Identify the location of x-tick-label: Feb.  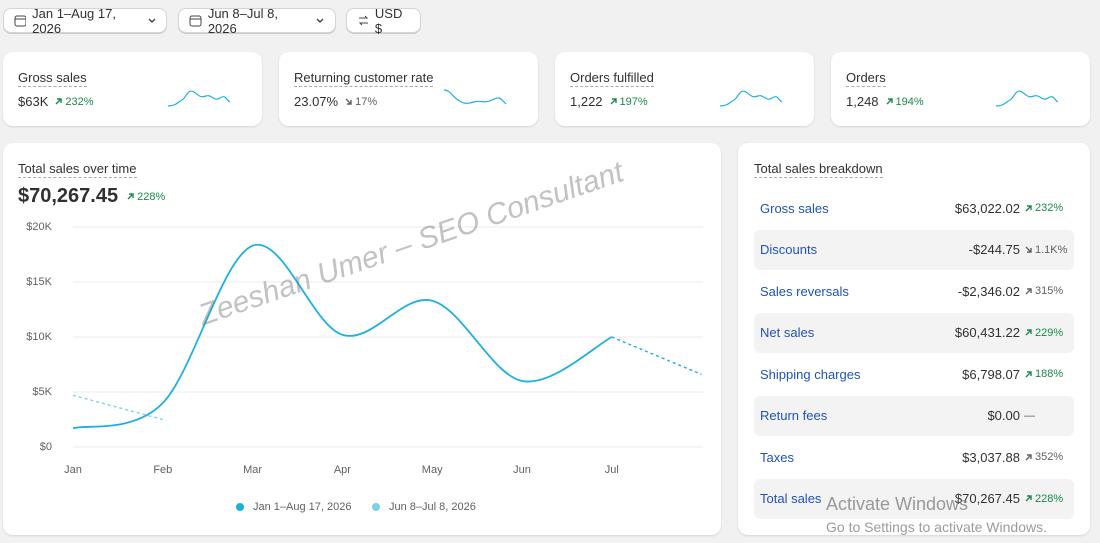
(162, 470).